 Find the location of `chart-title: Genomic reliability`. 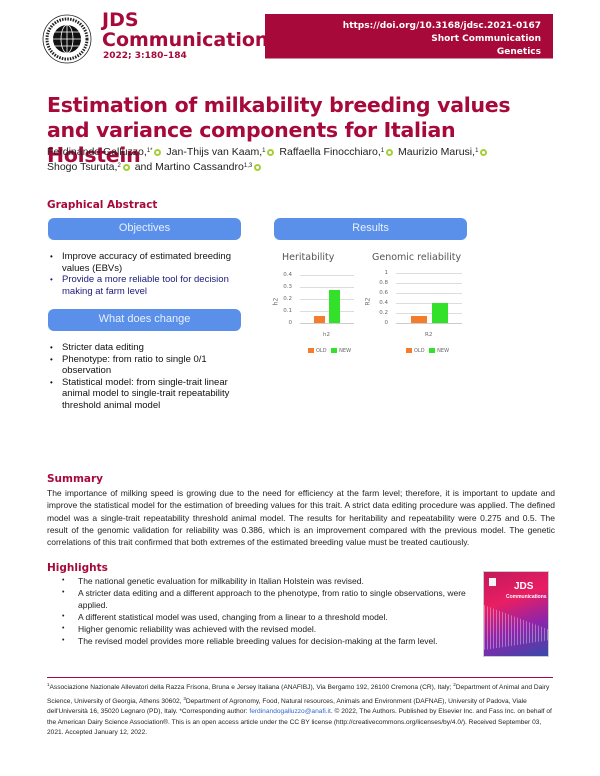

chart-title: Genomic reliability is located at coordinates (417, 257).